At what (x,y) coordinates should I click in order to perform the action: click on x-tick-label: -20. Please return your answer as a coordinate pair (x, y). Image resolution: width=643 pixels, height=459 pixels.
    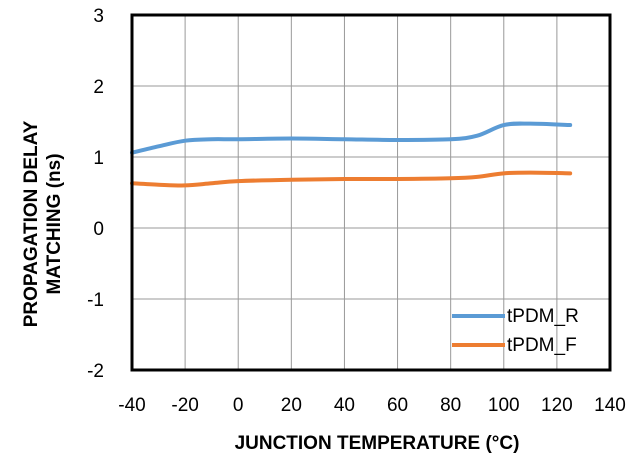
    Looking at the image, I should click on (184, 405).